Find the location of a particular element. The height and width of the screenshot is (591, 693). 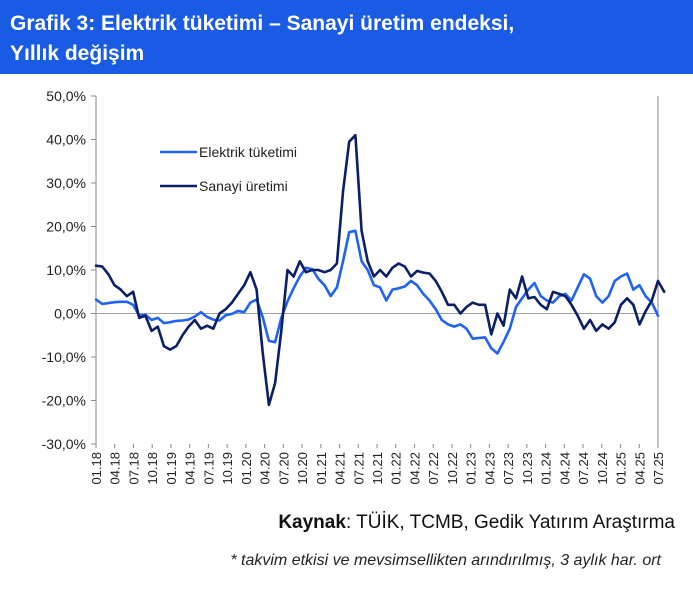

x-tick-label: 10.21 is located at coordinates (377, 468).